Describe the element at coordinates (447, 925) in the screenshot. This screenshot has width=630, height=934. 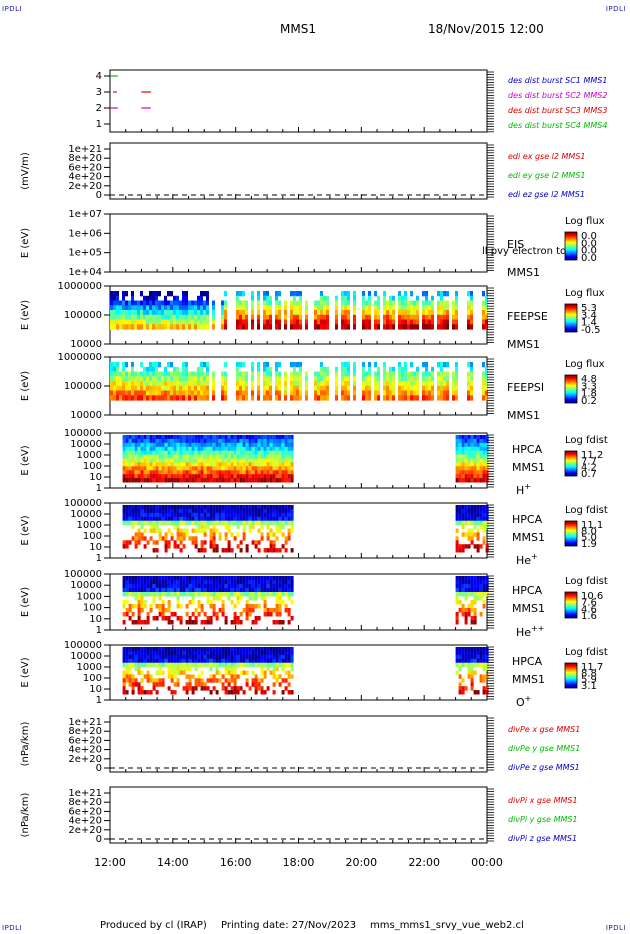
I see `footer-file: mms_mms1_srvy_vue_web2.cl` at that location.